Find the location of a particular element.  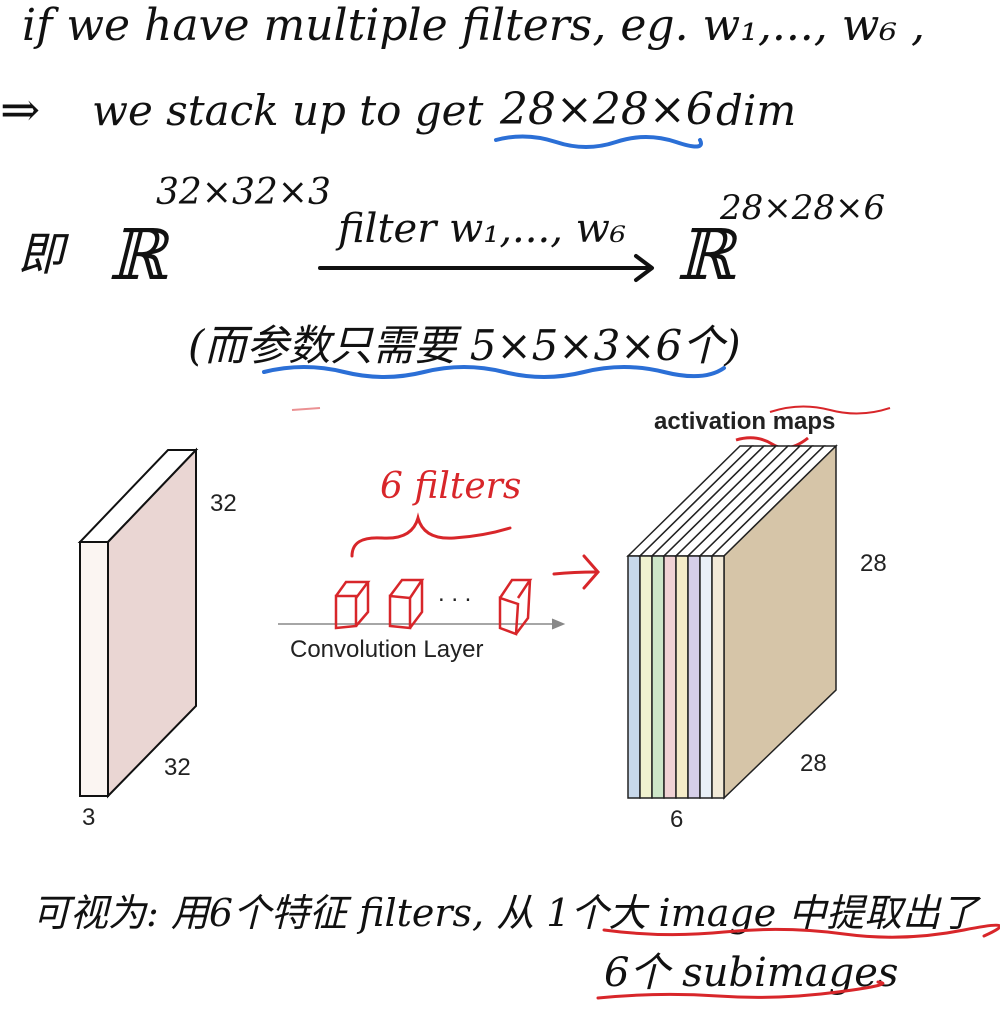

red-mark-top is located at coordinates (306, 409).